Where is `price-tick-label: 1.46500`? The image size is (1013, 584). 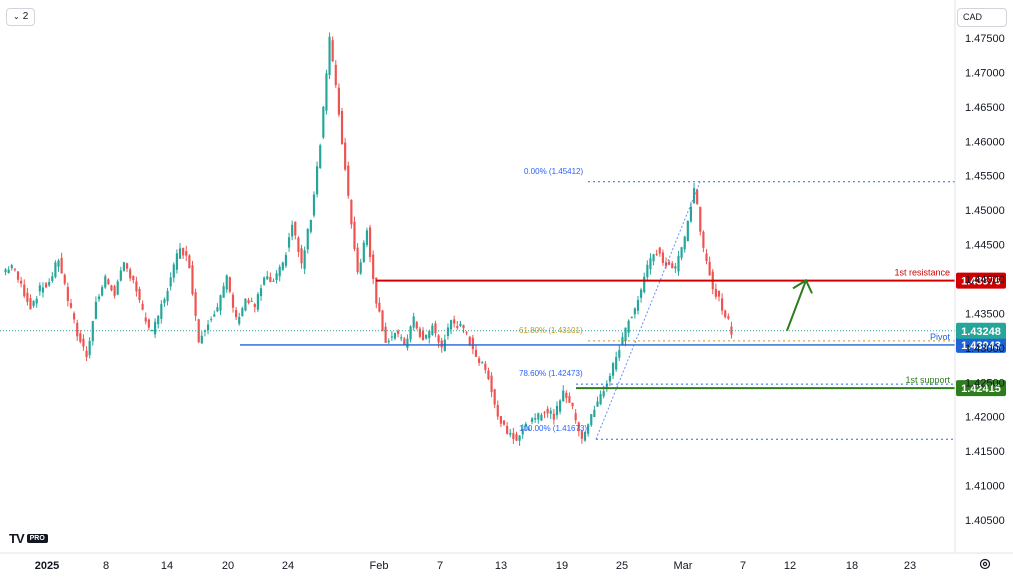 price-tick-label: 1.46500 is located at coordinates (985, 108).